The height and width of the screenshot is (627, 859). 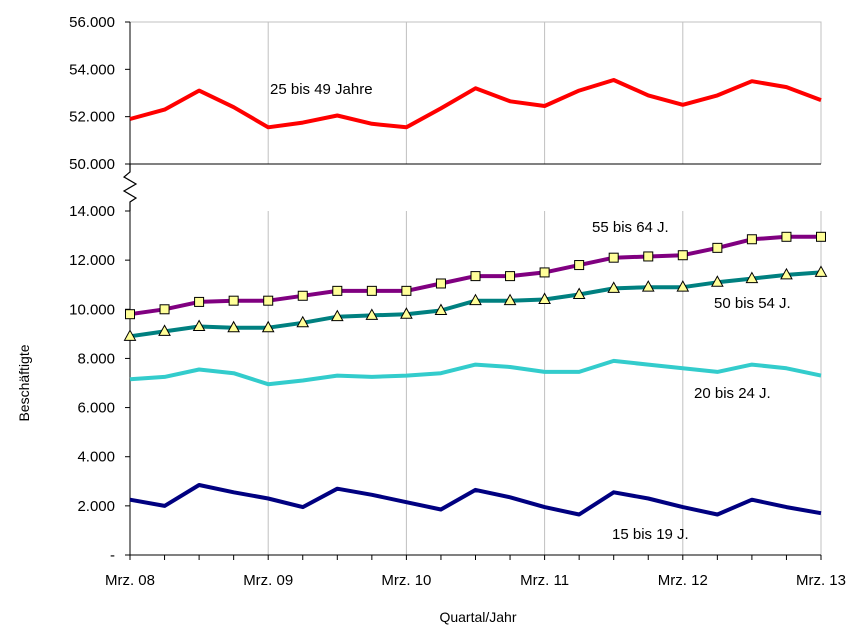 I want to click on series-label-55-64: 55 bis 64 J., so click(x=630, y=227).